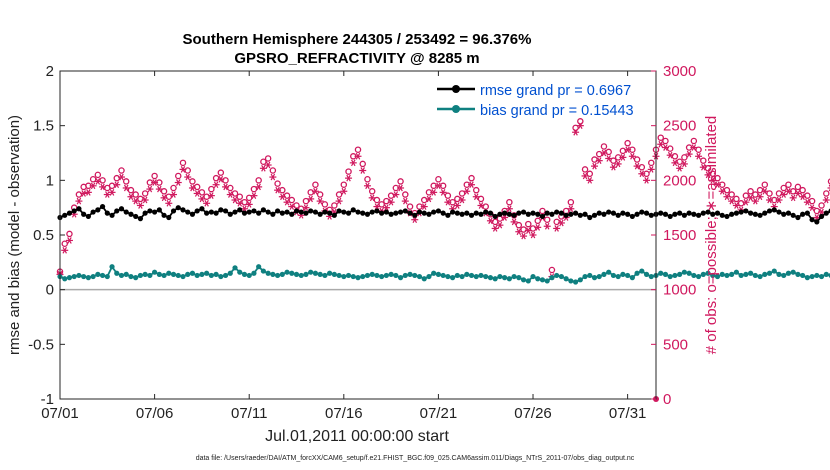  Describe the element at coordinates (533, 413) in the screenshot. I see `x-tick-label: 07/26` at that location.